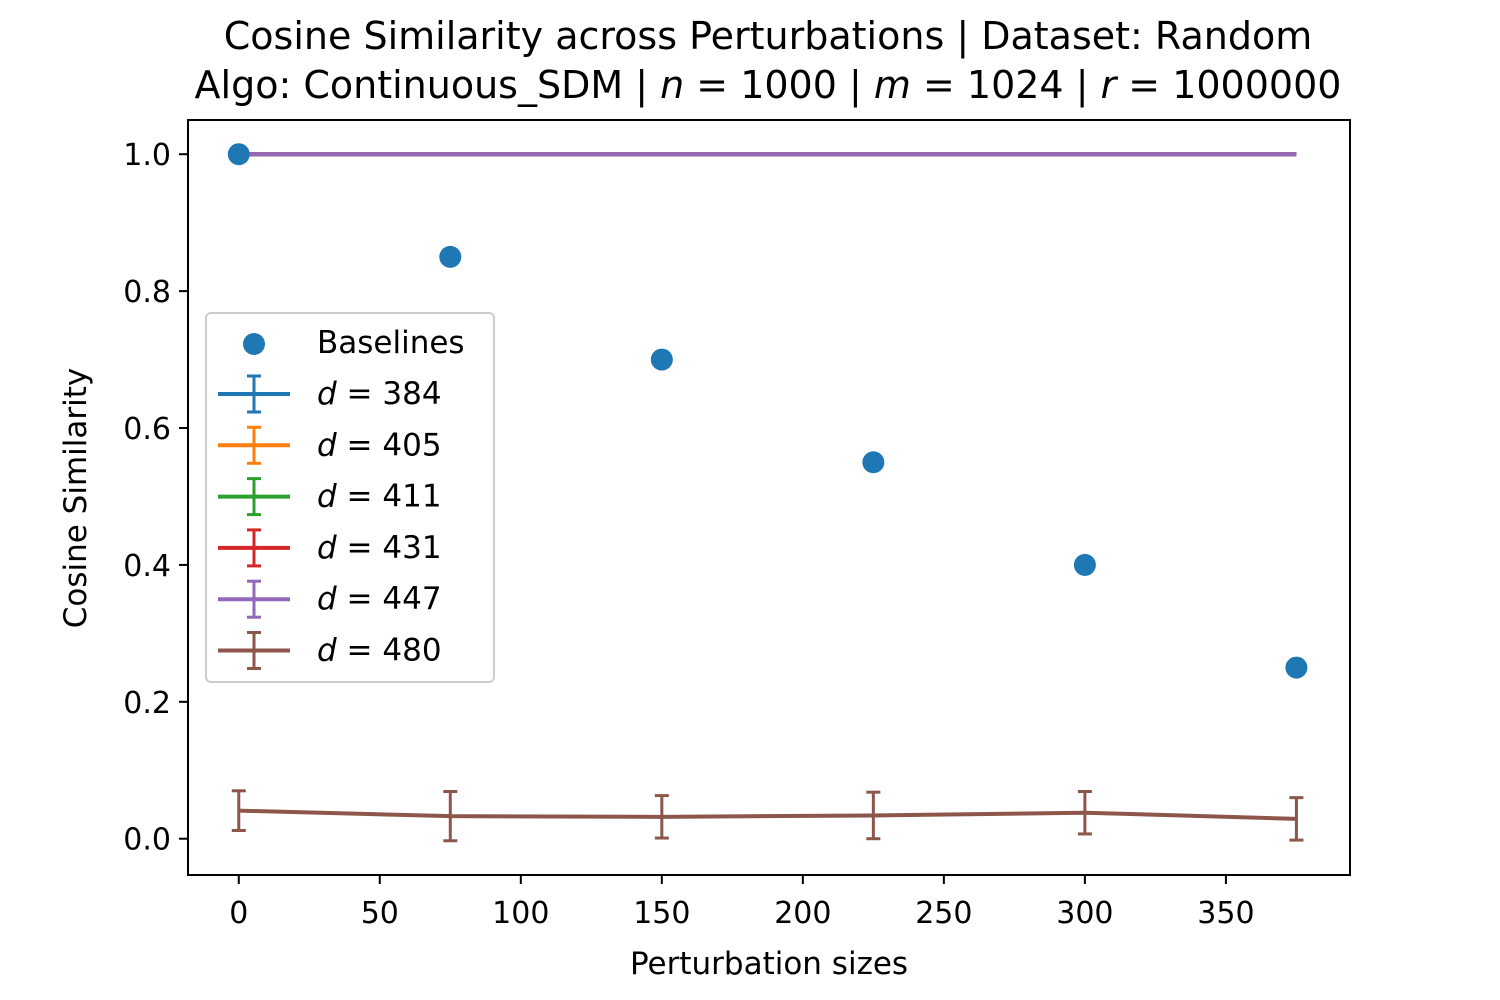 This screenshot has width=1500, height=1000. What do you see at coordinates (389, 445) in the screenshot?
I see `legend-value: = 405` at bounding box center [389, 445].